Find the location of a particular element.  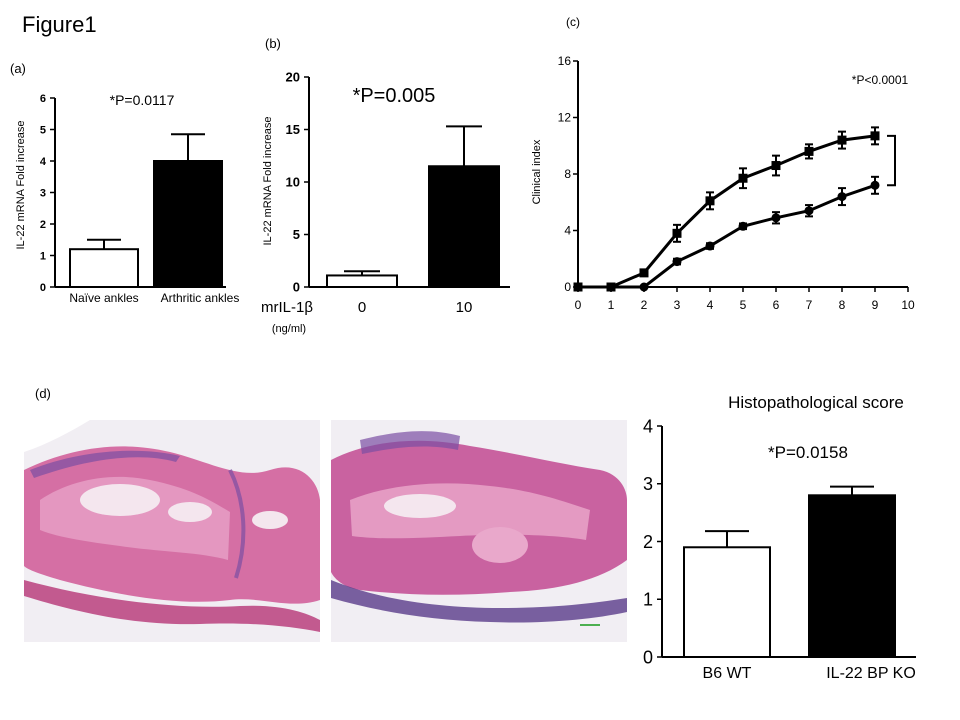

x-tick-label: 10 is located at coordinates (908, 305).